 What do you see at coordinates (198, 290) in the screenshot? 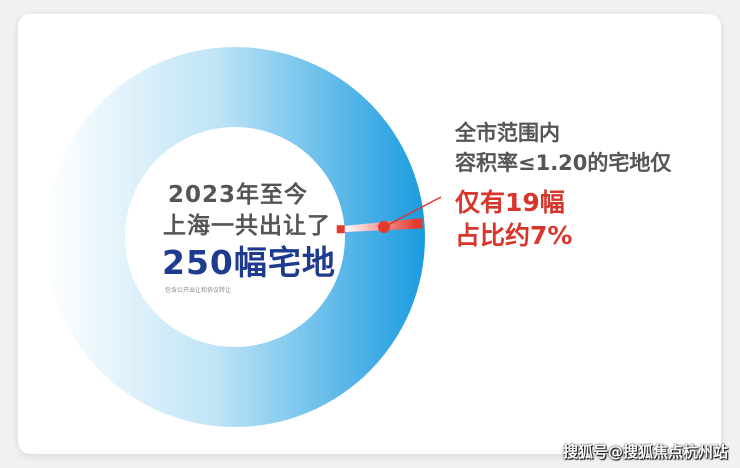
I see `center-note: 包含公开出让和协议转让` at bounding box center [198, 290].